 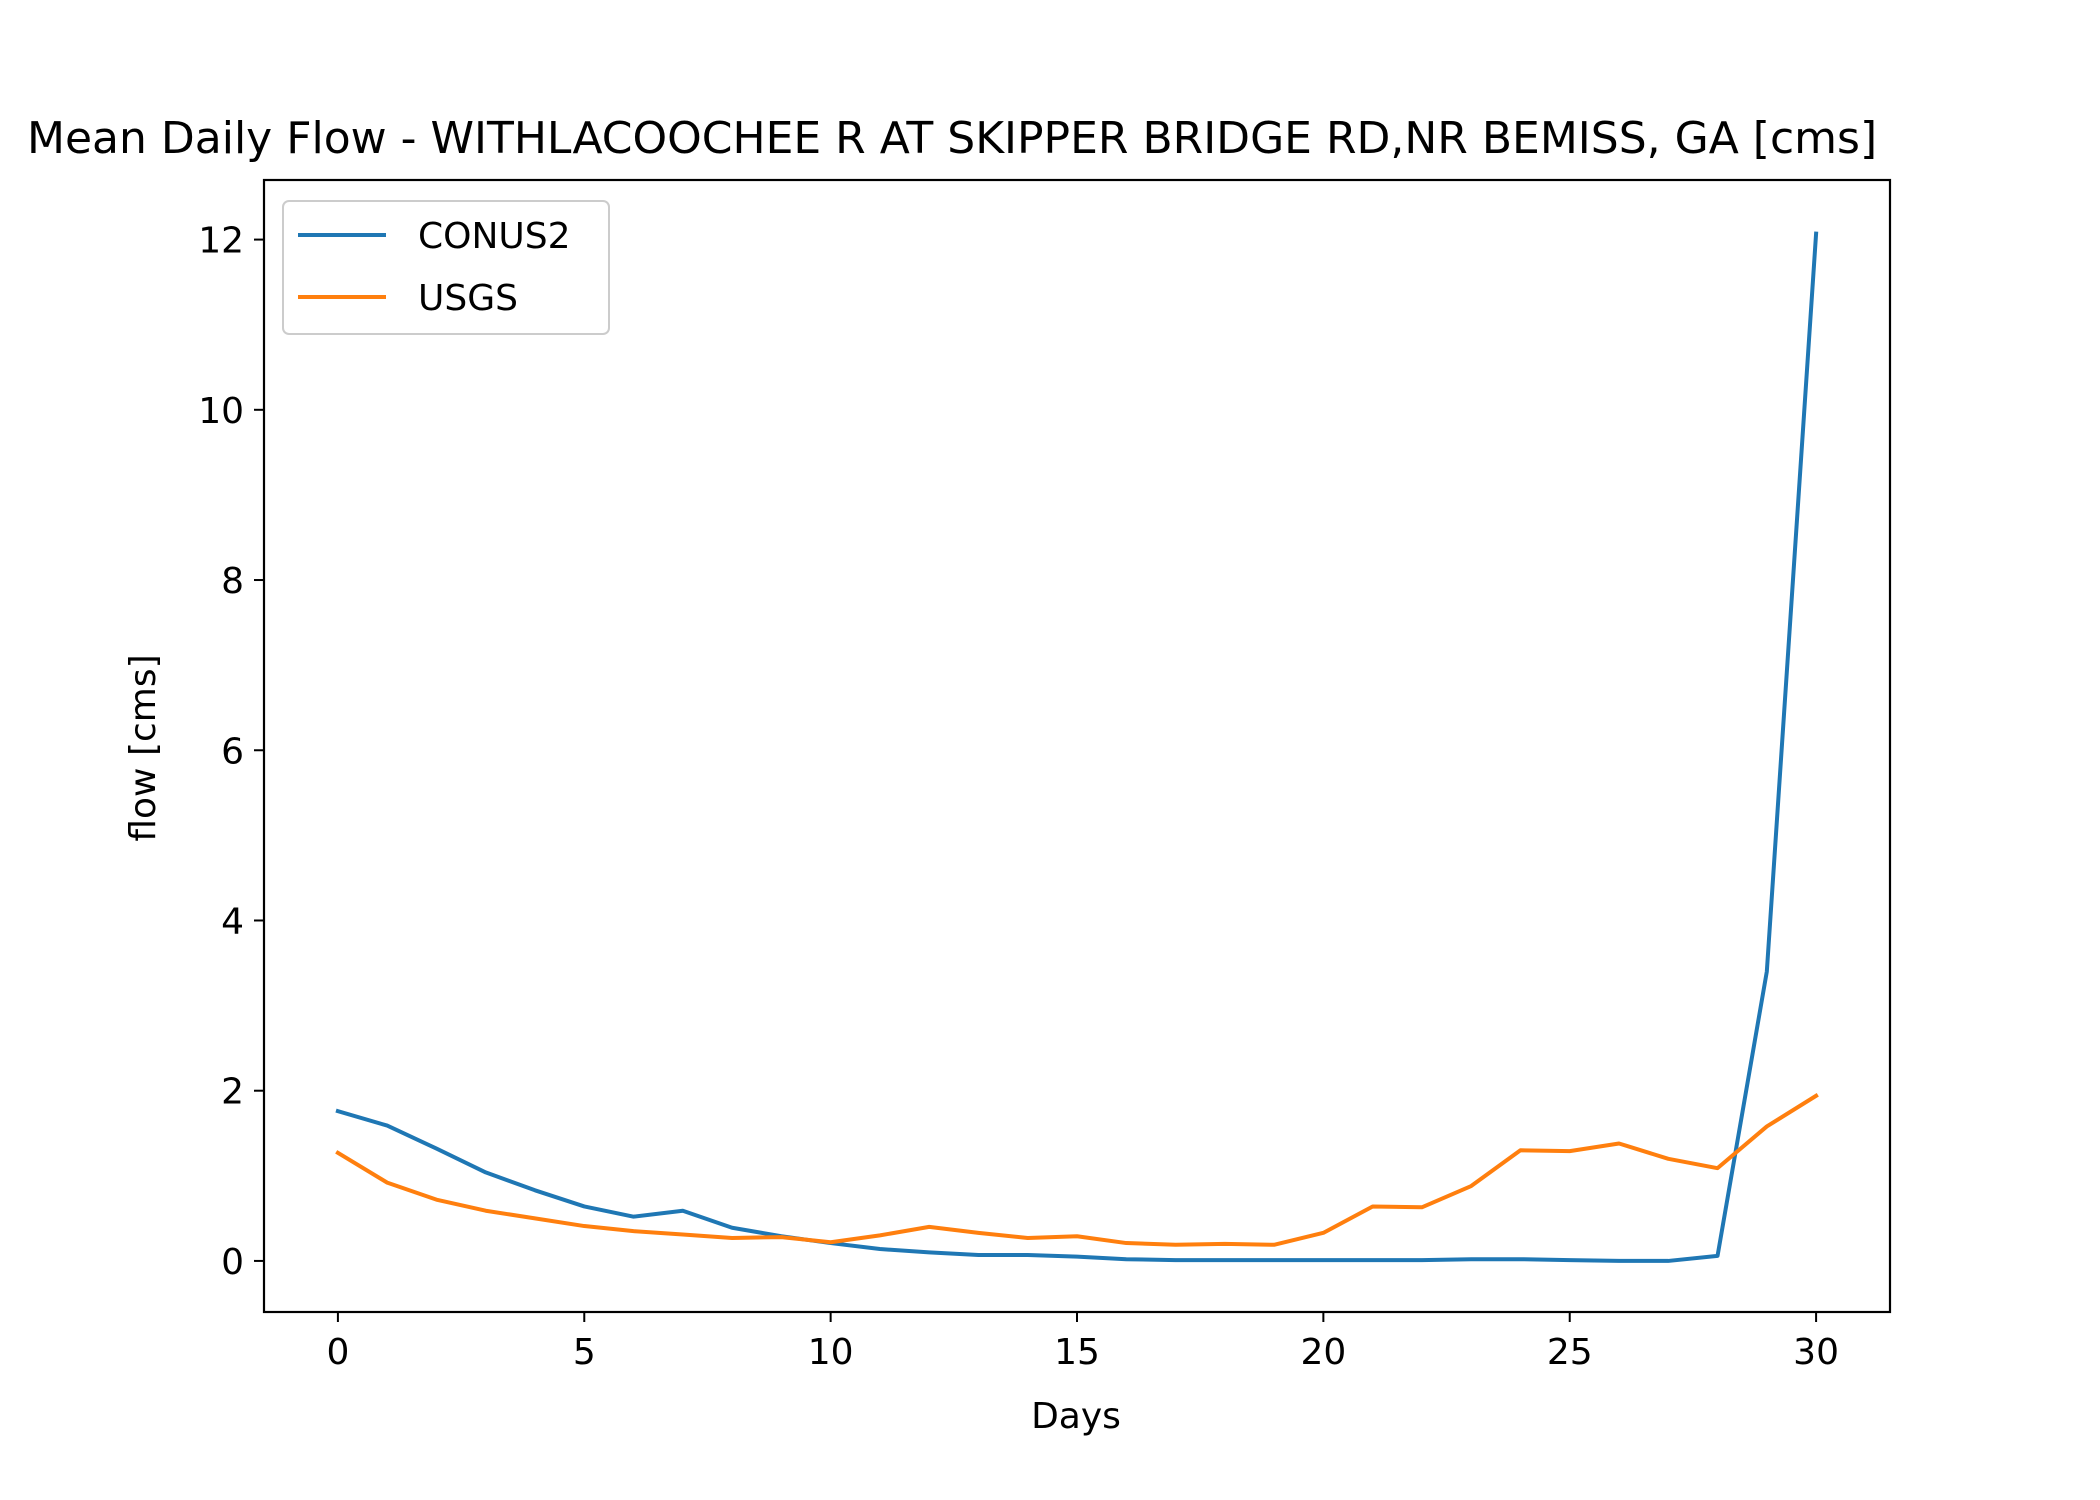 I want to click on y-tick-label: 8, so click(x=232, y=581).